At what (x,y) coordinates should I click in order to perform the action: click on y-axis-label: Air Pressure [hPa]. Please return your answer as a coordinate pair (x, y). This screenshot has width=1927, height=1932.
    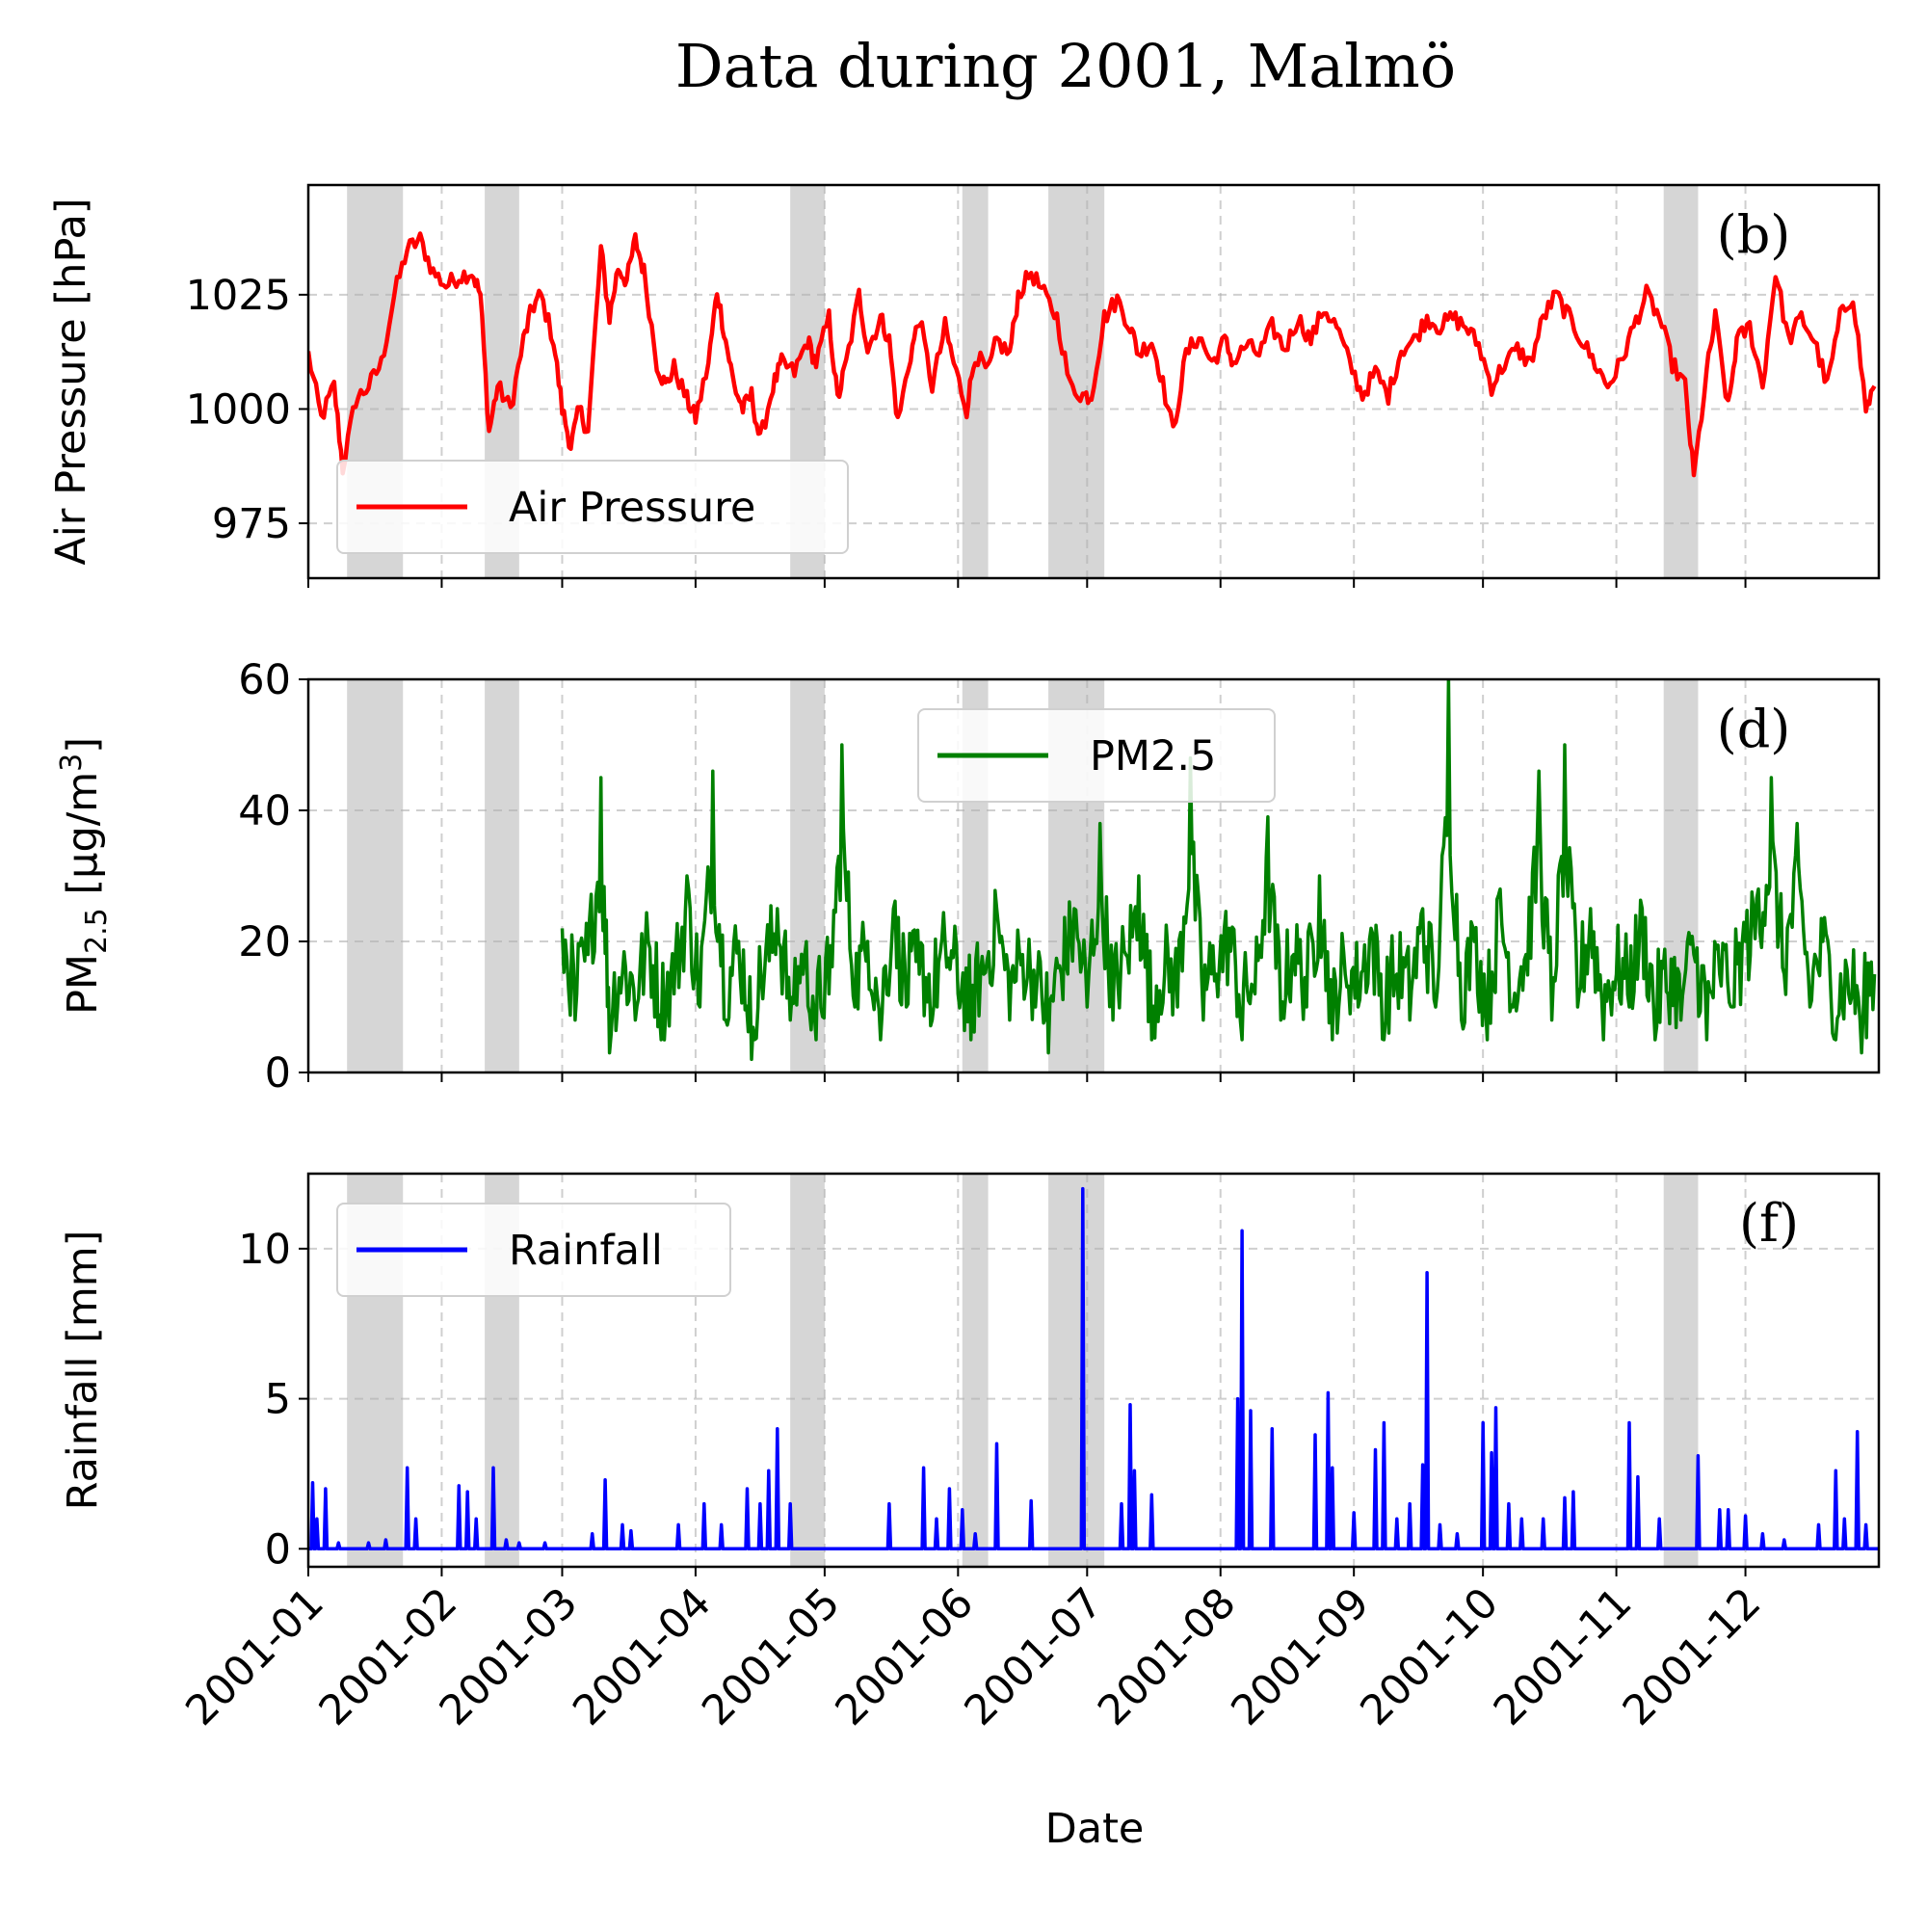
    Looking at the image, I should click on (71, 381).